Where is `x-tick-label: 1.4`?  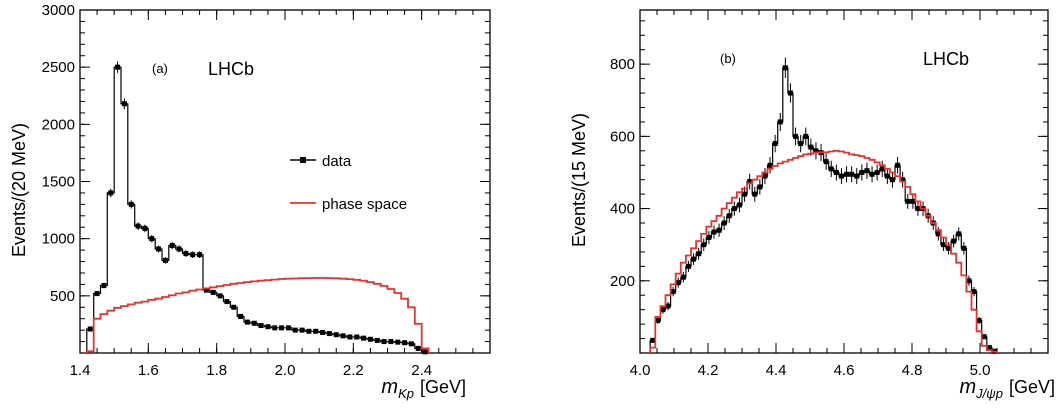 x-tick-label: 1.4 is located at coordinates (80, 370).